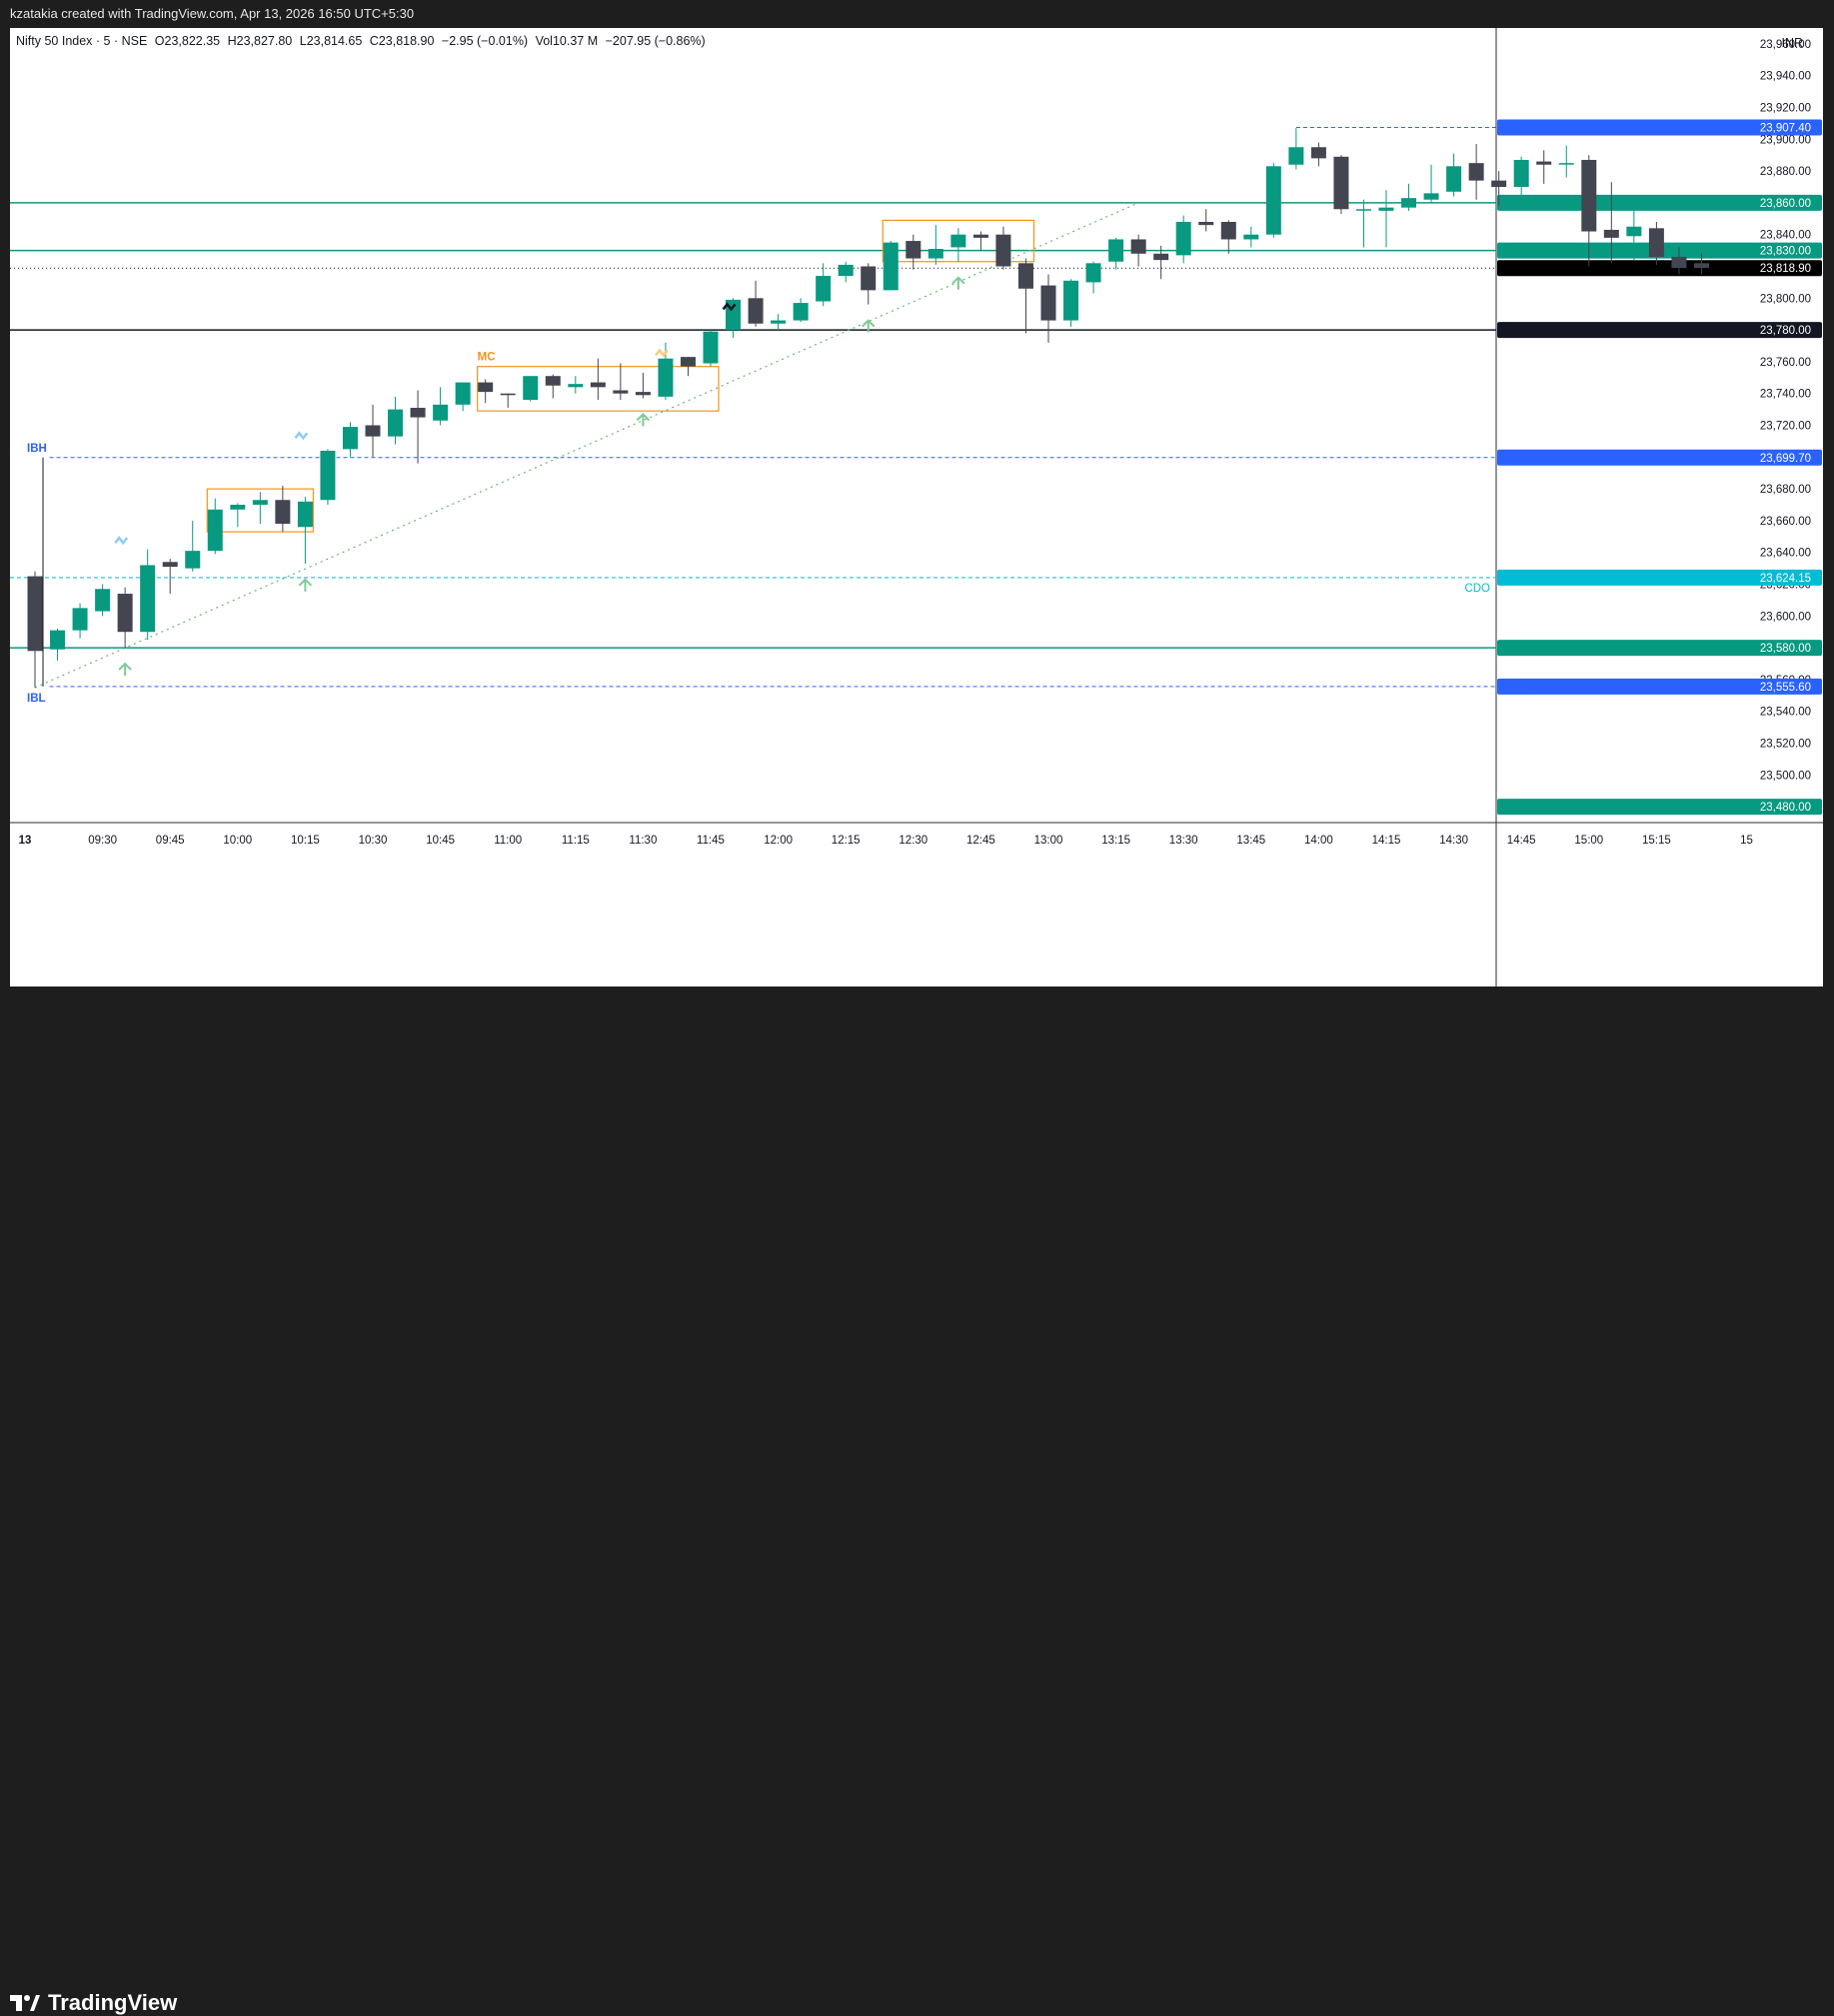 The image size is (1834, 2016). I want to click on price-tag-label: 23,480.00, so click(1785, 808).